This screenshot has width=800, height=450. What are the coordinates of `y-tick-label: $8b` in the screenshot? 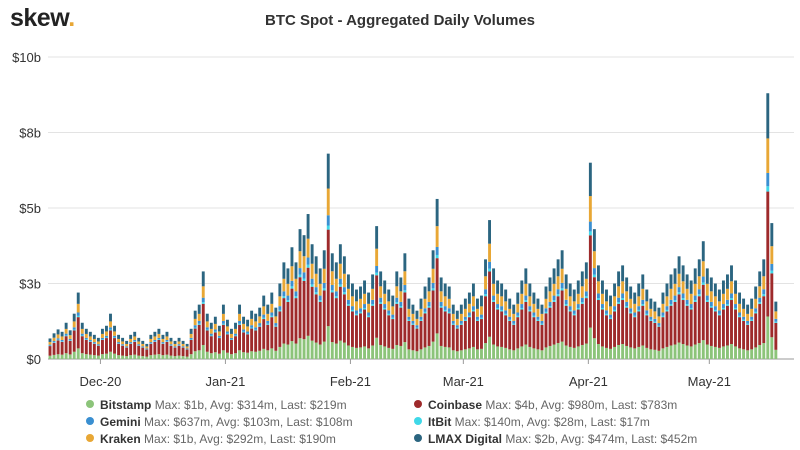 It's located at (30, 133).